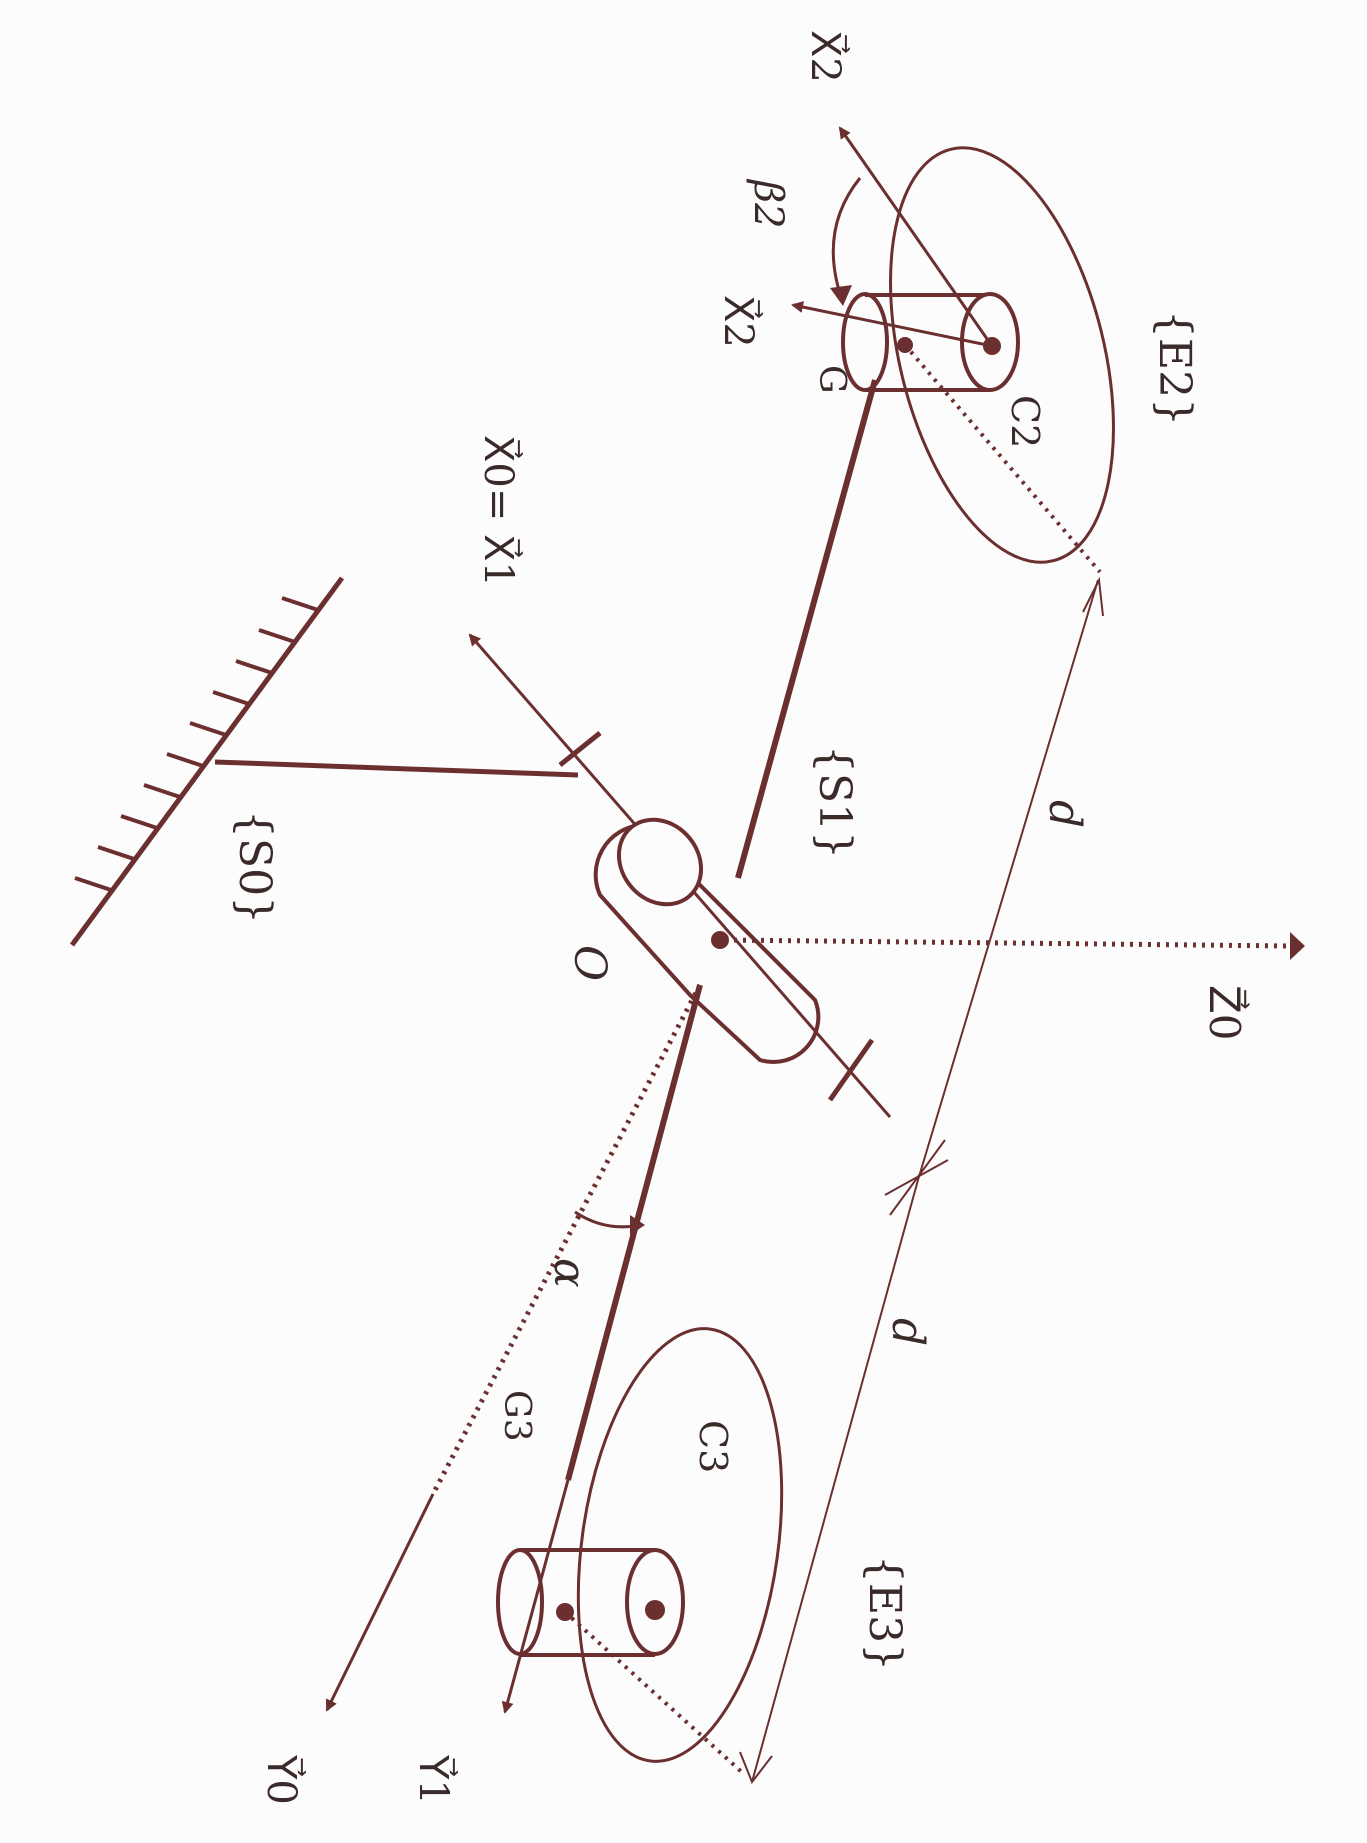 Image resolution: width=1367 pixels, height=1843 pixels. I want to click on e3-label: {E3}, so click(884, 1613).